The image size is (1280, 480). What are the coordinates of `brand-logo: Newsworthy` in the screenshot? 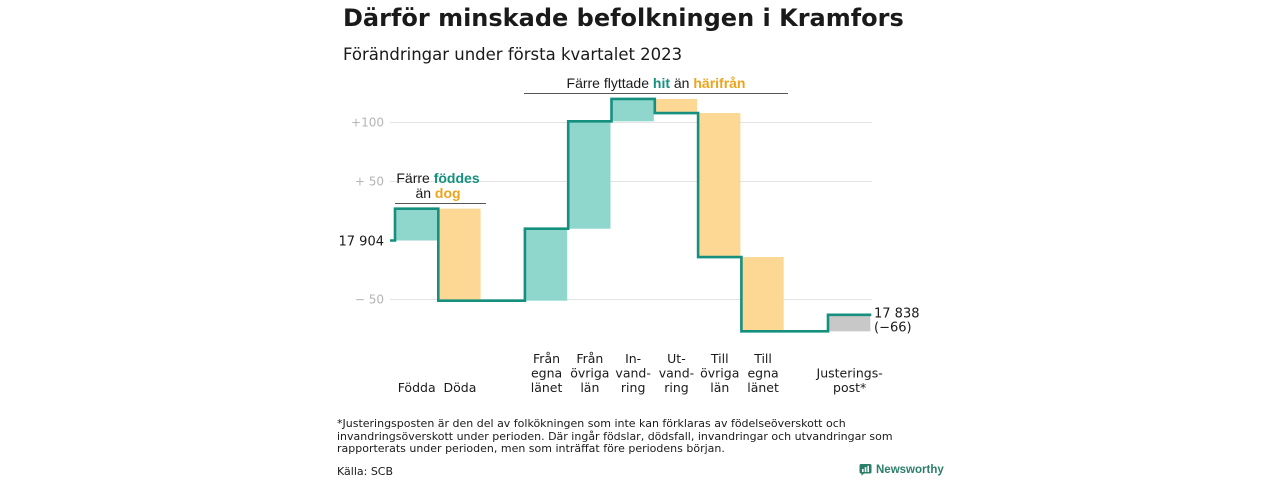 It's located at (901, 469).